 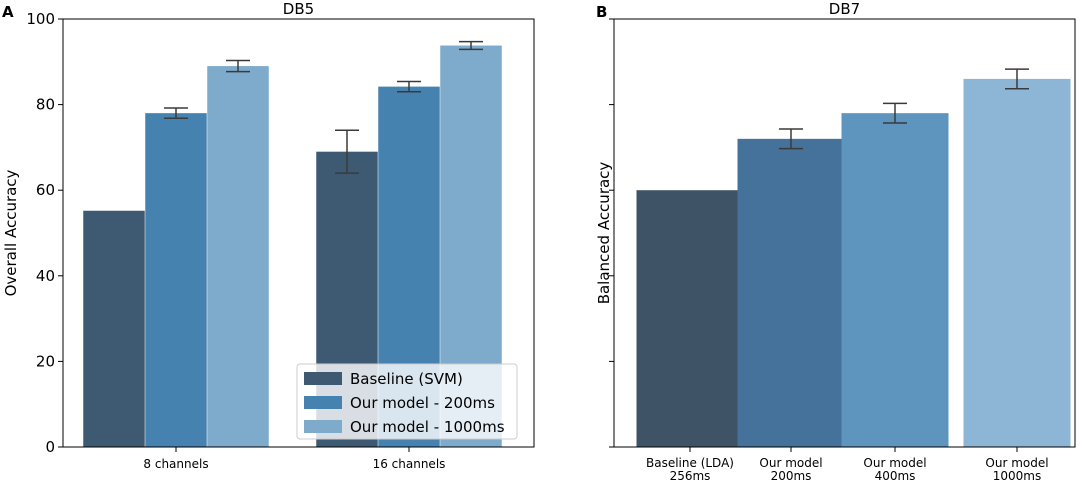 What do you see at coordinates (45, 361) in the screenshot?
I see `y-tick-label: 20` at bounding box center [45, 361].